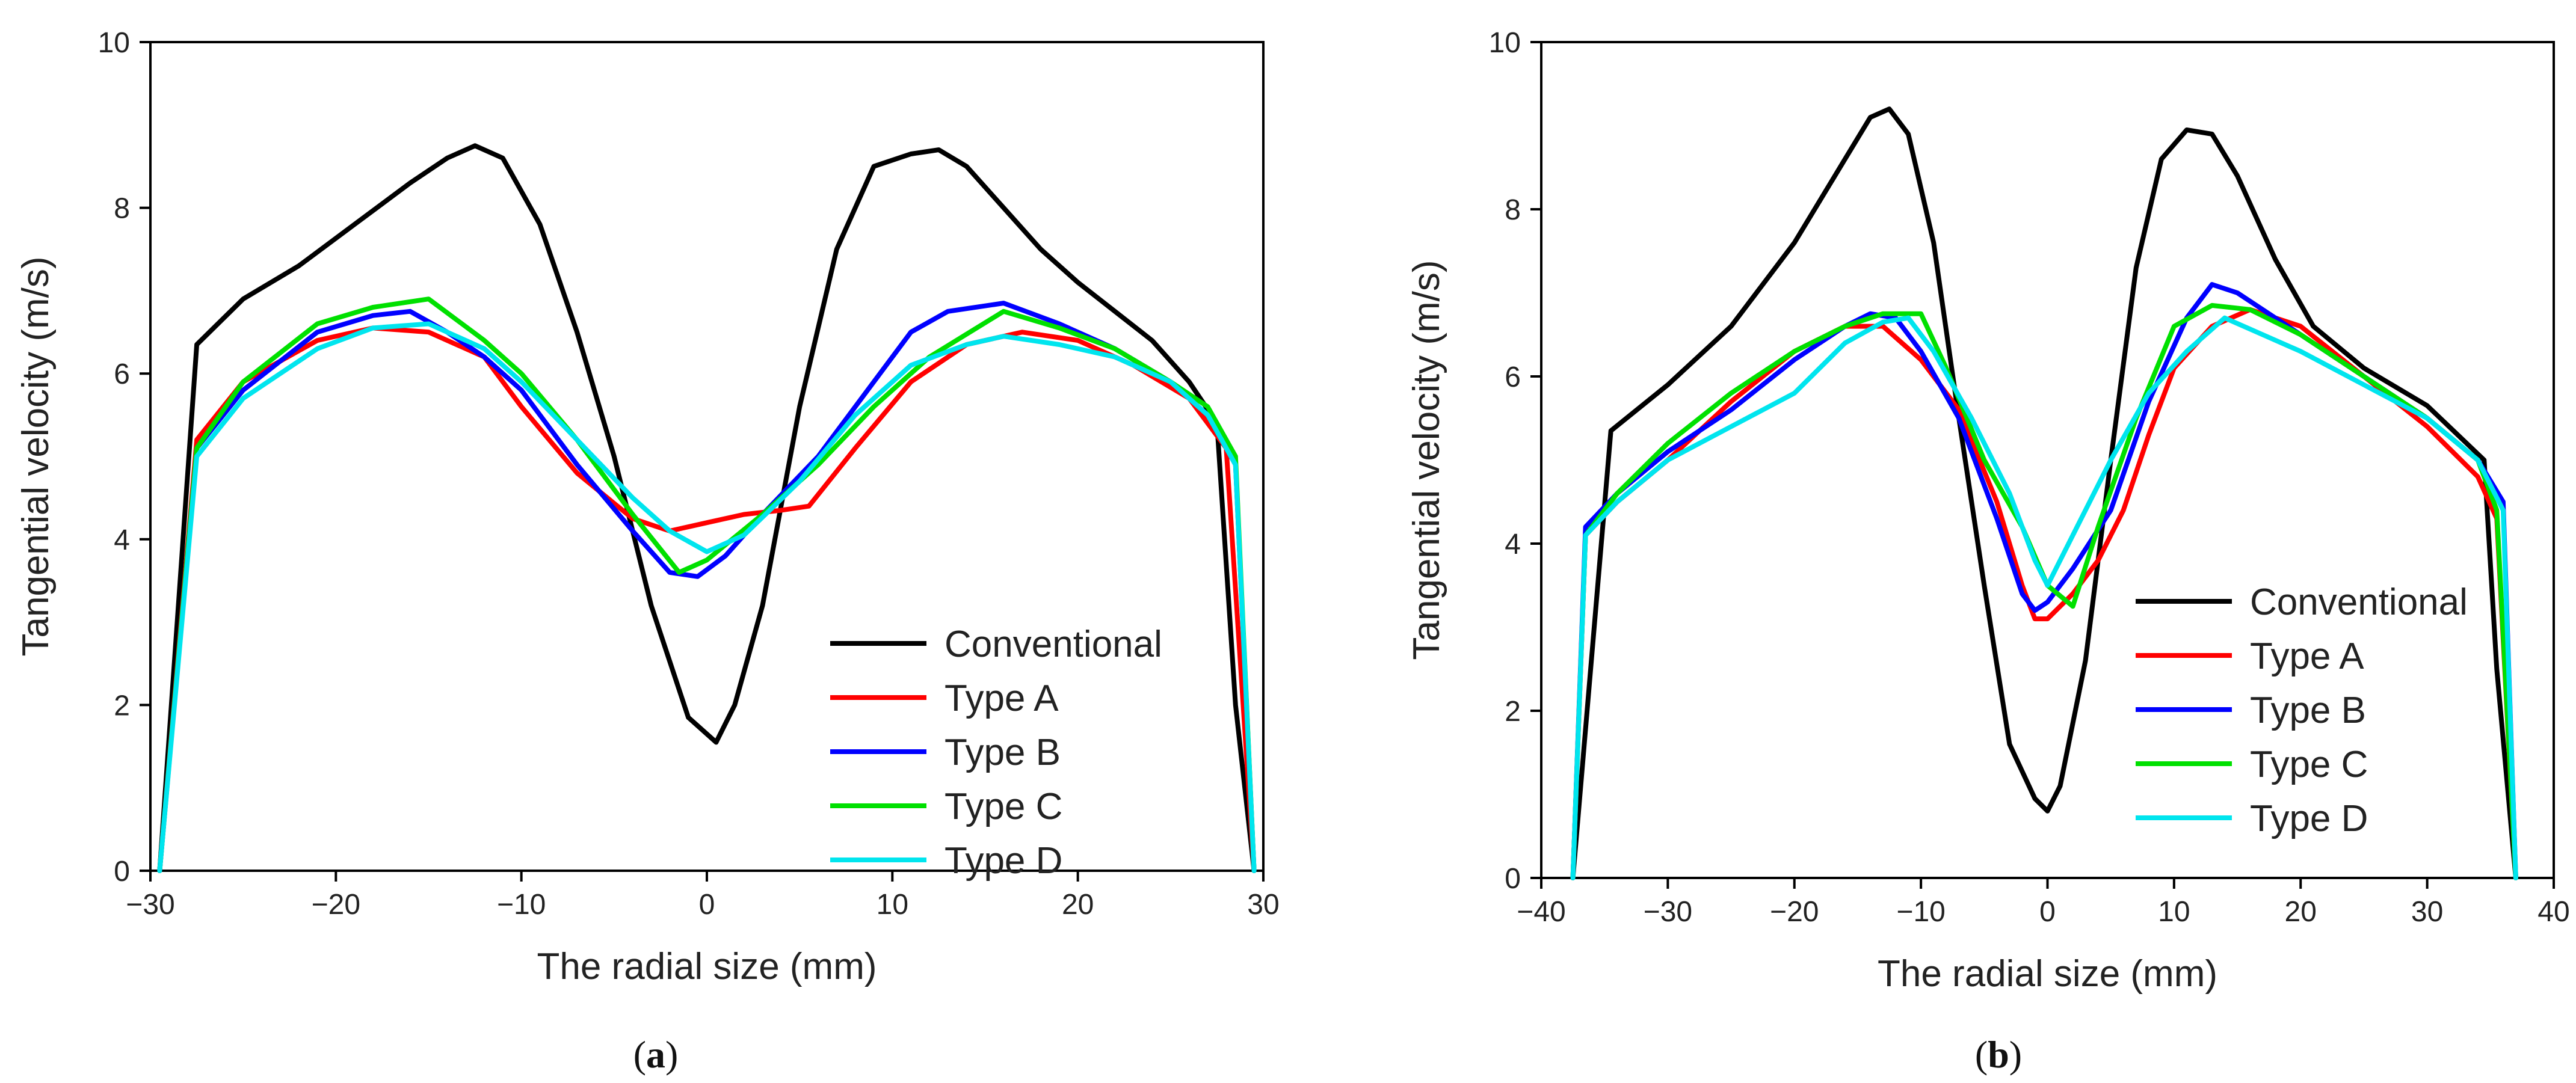  I want to click on caption-b-letter: b, so click(1998, 1054).